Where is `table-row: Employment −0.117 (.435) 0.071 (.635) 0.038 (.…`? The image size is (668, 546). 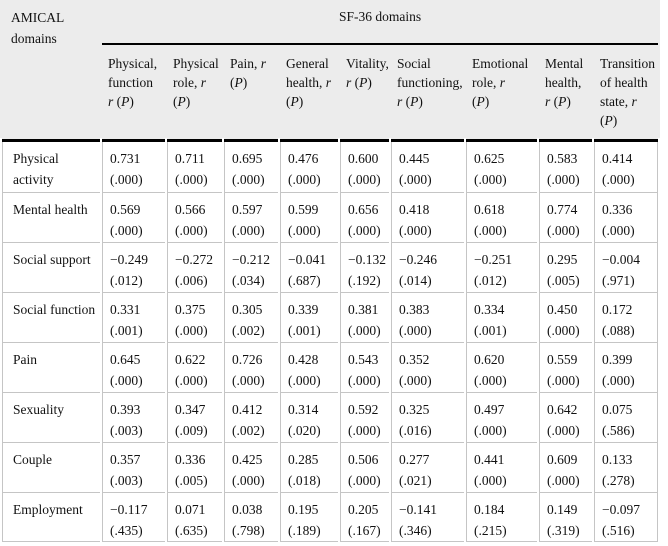
table-row: Employment −0.117 (.435) 0.071 (.635) 0.038 (.… is located at coordinates (330, 517).